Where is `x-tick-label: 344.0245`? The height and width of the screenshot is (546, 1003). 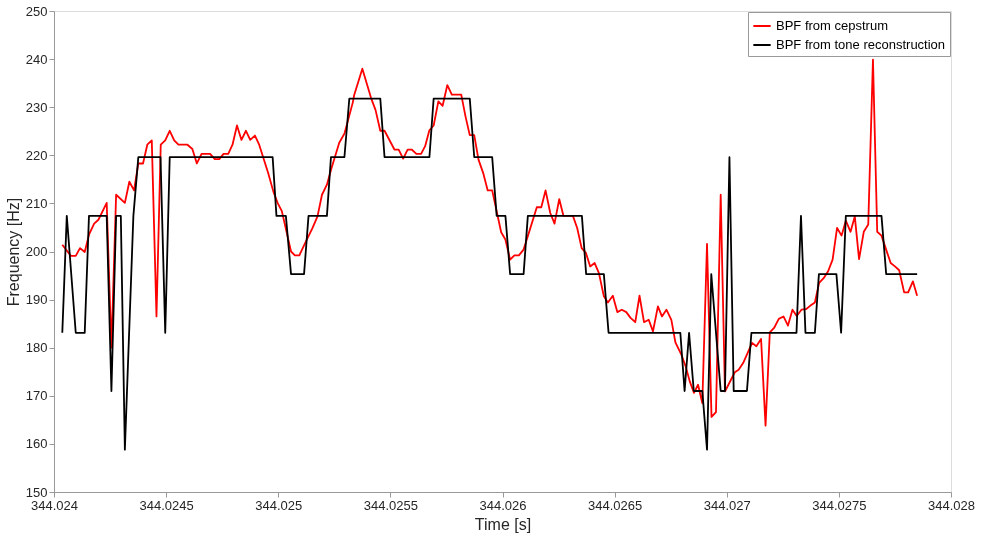
x-tick-label: 344.0245 is located at coordinates (166, 505).